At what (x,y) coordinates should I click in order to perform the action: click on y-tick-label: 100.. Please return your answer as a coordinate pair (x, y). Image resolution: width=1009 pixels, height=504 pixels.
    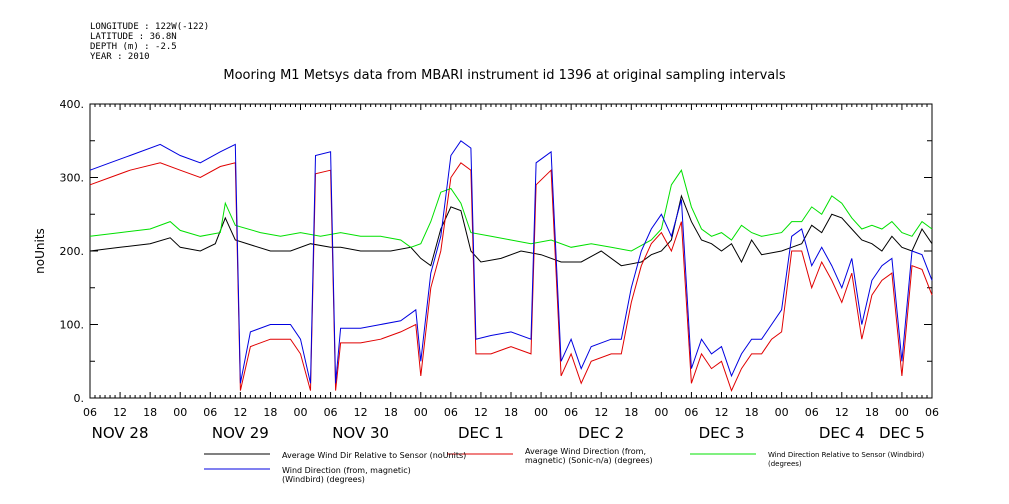
    Looking at the image, I should click on (72, 325).